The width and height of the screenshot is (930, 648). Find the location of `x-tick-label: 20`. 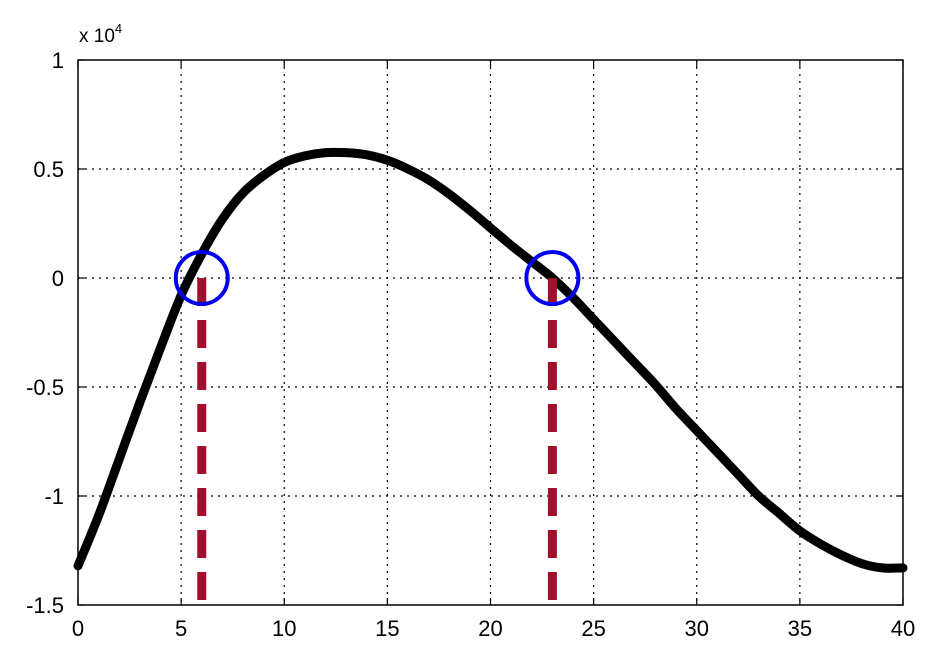

x-tick-label: 20 is located at coordinates (490, 628).